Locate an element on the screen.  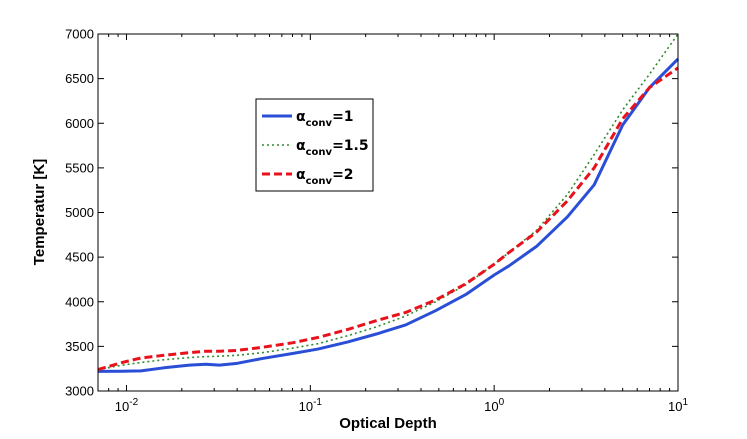
legend-label-3: αconv=2 is located at coordinates (325, 177).